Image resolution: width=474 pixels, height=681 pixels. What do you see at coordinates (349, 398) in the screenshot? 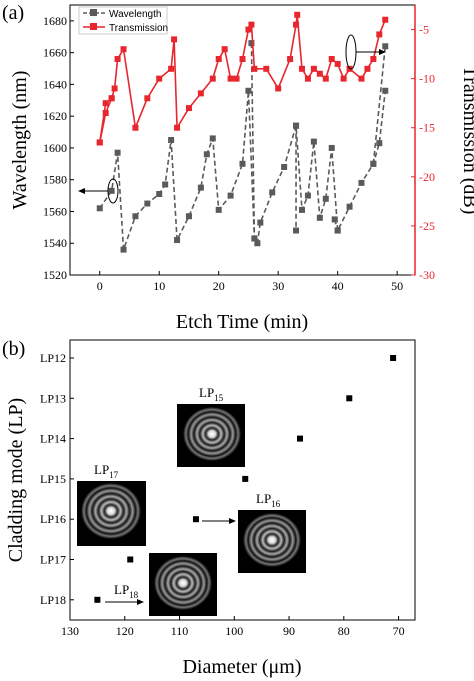
I see `mode-point-lp13` at bounding box center [349, 398].